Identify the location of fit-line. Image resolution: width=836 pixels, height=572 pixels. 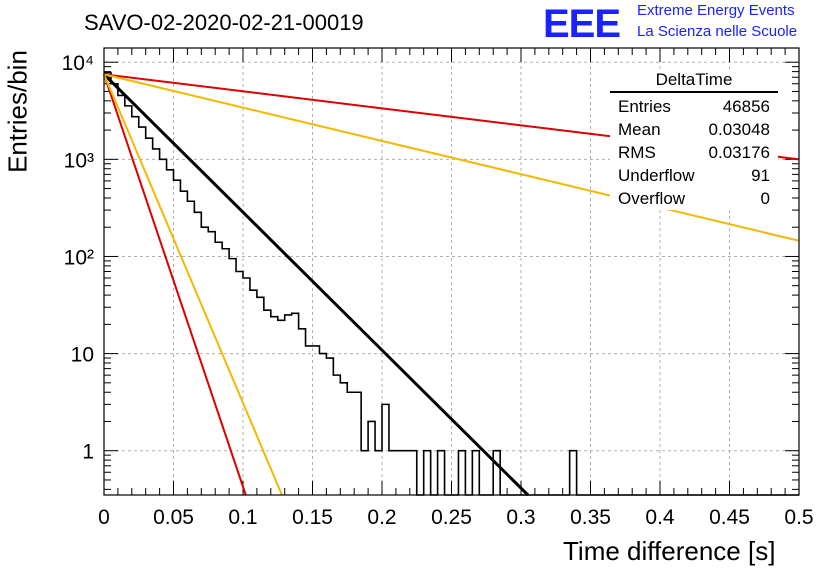
(175, 285).